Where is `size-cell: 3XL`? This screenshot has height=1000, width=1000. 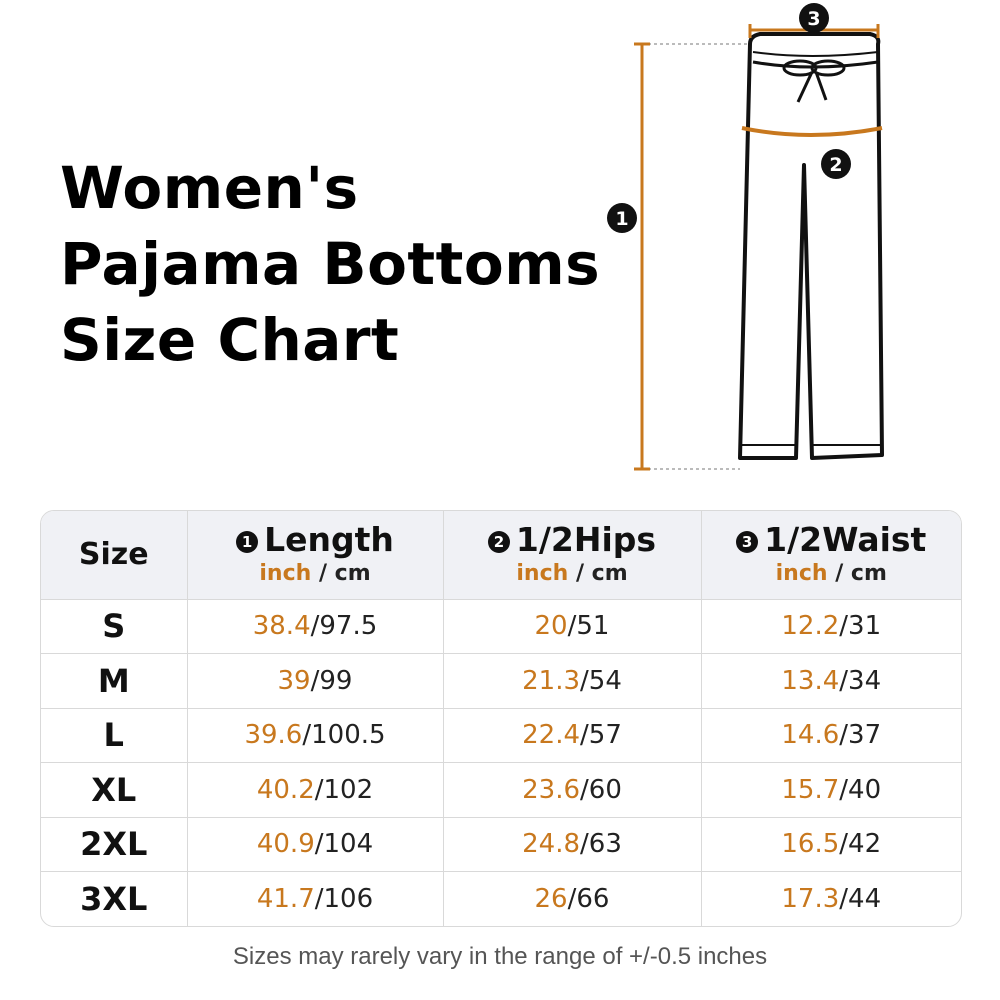
size-cell: 3XL is located at coordinates (114, 898).